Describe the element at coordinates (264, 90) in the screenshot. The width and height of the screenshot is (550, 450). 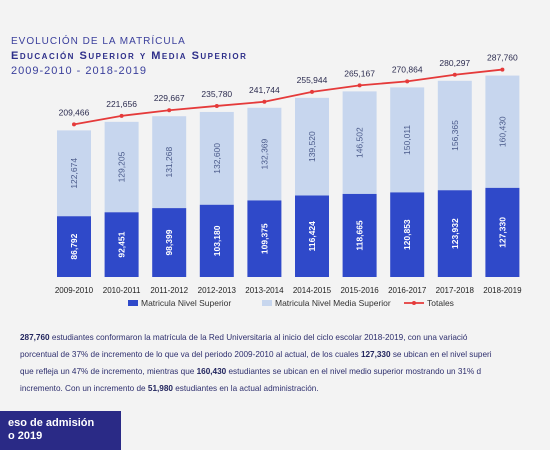
I see `total-value-label: 241,744` at that location.